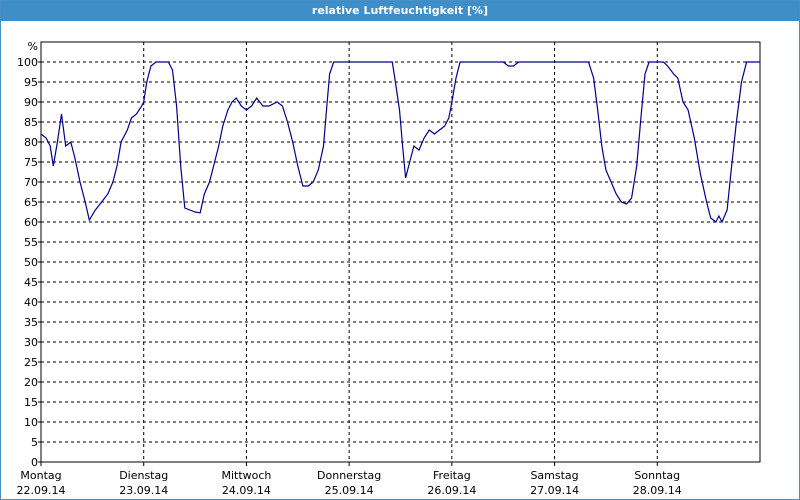 The height and width of the screenshot is (500, 800). What do you see at coordinates (40, 475) in the screenshot?
I see `x-tick-day-name: Montag` at bounding box center [40, 475].